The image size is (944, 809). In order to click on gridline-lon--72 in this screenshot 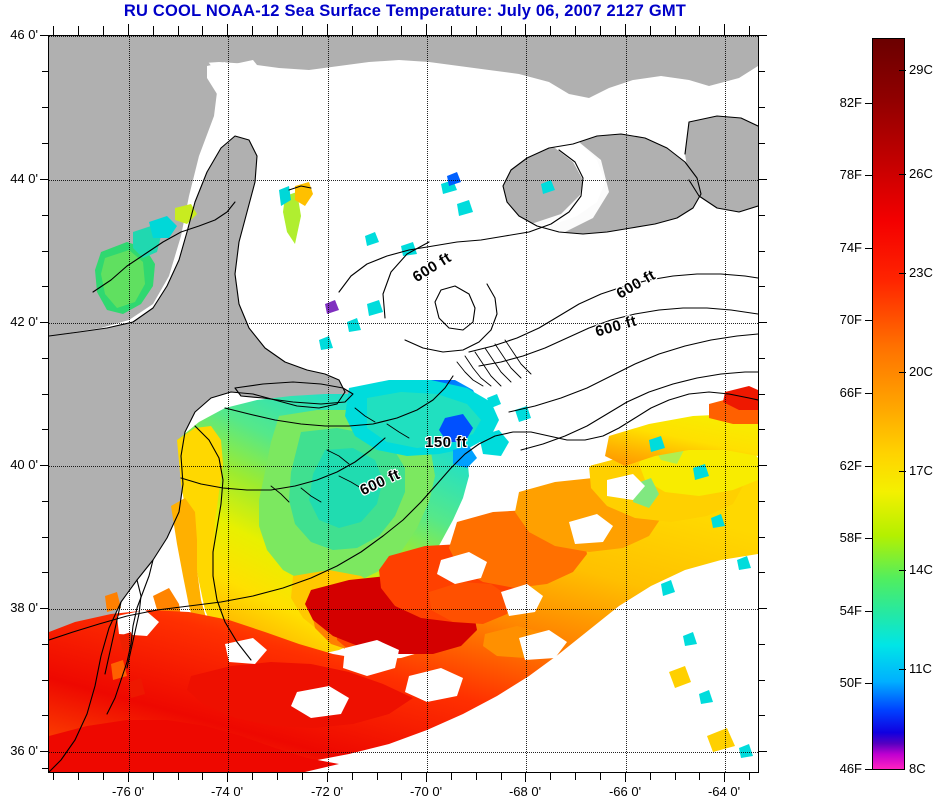, I will do `click(328, 404)`.